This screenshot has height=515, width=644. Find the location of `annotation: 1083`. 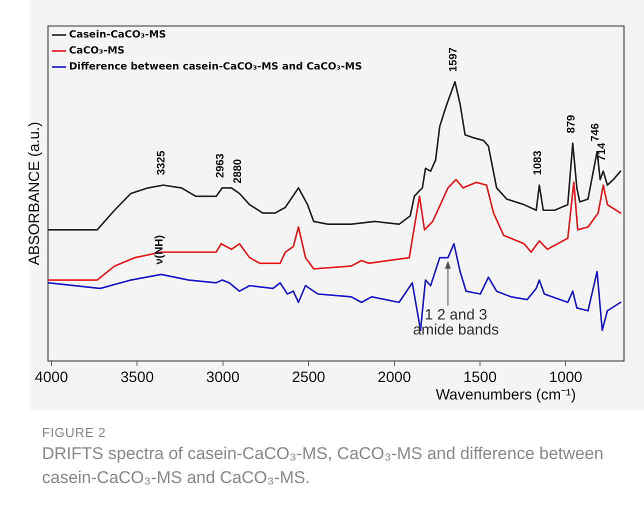

annotation: 1083 is located at coordinates (538, 163).